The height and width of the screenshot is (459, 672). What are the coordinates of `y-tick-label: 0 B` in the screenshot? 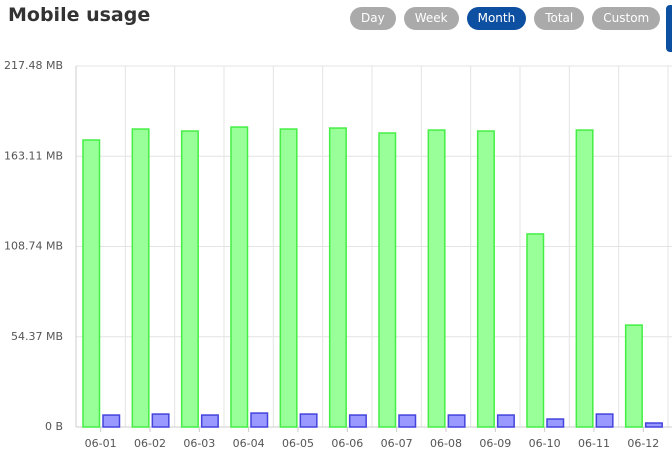 It's located at (54, 426).